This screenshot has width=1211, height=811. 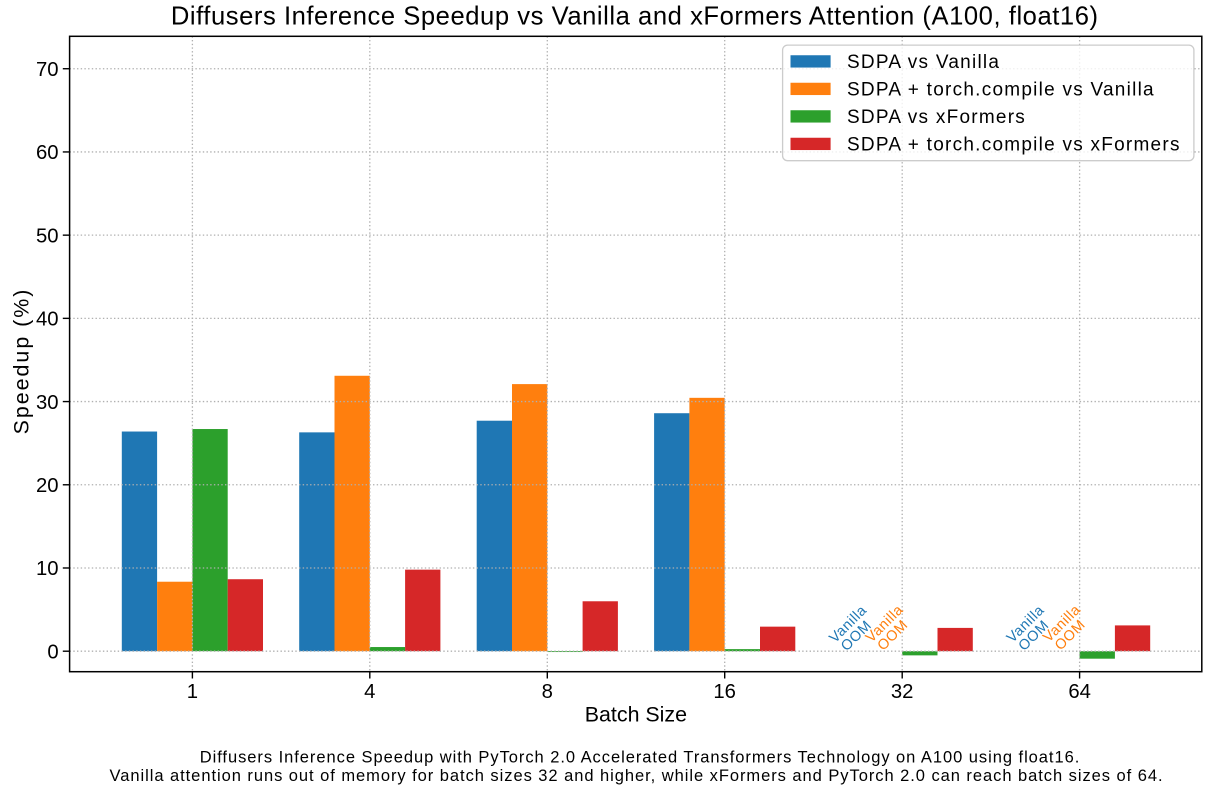 I want to click on svg-text:SDPA + torch.compile vs xForme: SDPA + torch.compile vs xFormers, so click(x=1014, y=145).